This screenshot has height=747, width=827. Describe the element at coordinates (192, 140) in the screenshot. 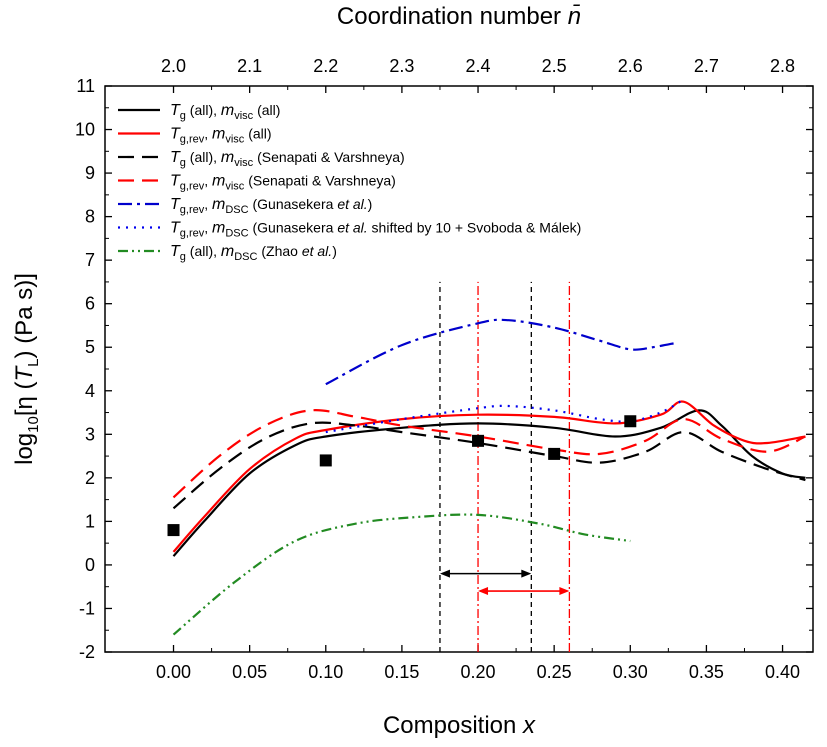

I see `legend-sub: g,rev` at that location.